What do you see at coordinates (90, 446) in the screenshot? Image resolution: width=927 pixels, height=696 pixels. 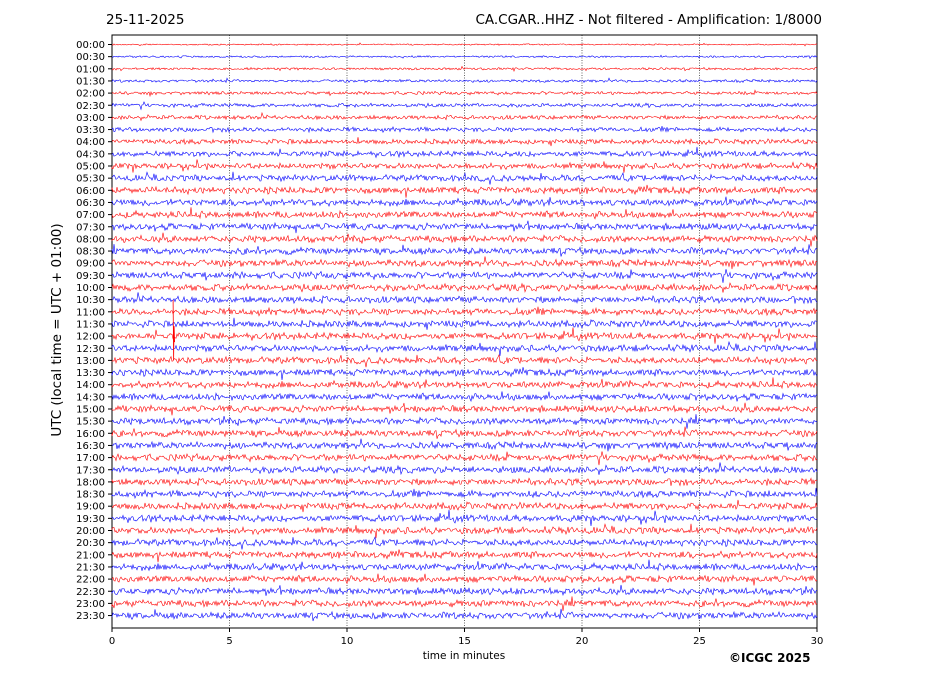 I see `y-tick-label: 16:30` at bounding box center [90, 446].